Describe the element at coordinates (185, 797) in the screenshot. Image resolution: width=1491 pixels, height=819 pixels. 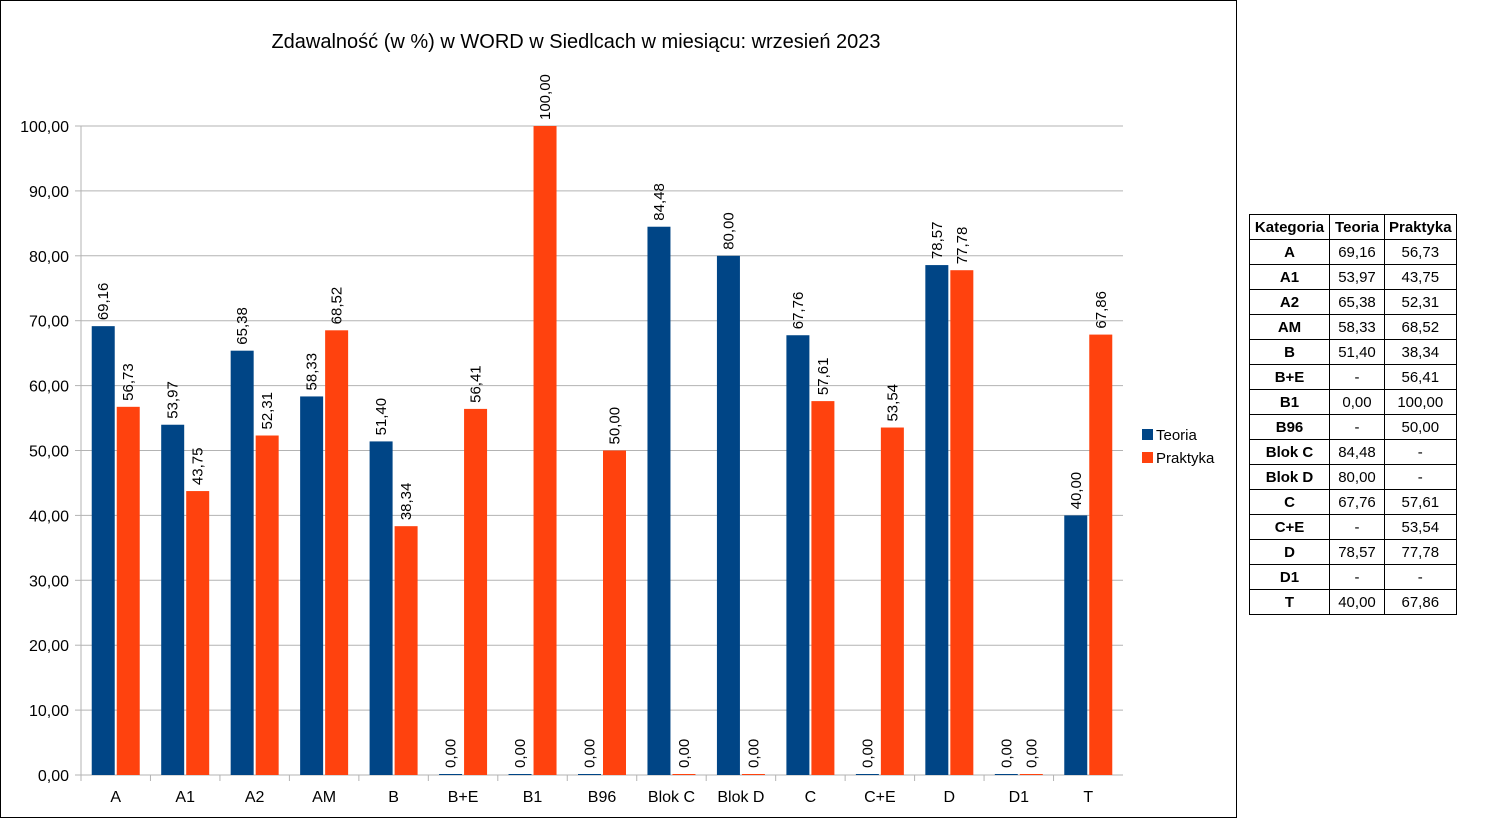
I see `x-tick-label: A1` at that location.